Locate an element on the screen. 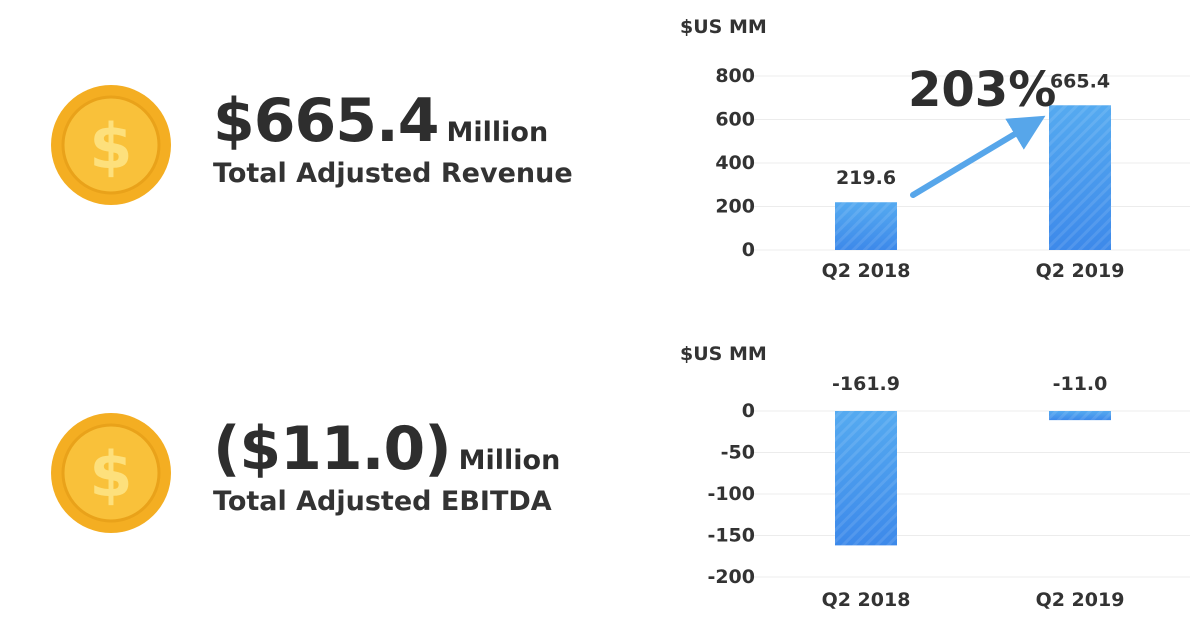 Image resolution: width=1200 pixels, height=629 pixels. value-label: -11.0 is located at coordinates (1080, 384).